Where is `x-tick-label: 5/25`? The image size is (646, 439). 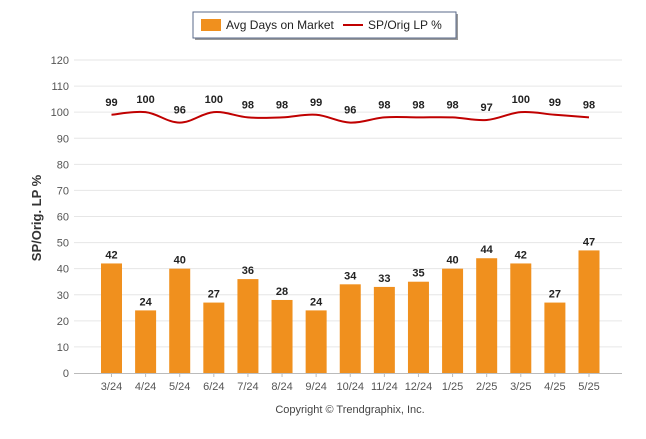
x-tick-label: 5/25 is located at coordinates (588, 387).